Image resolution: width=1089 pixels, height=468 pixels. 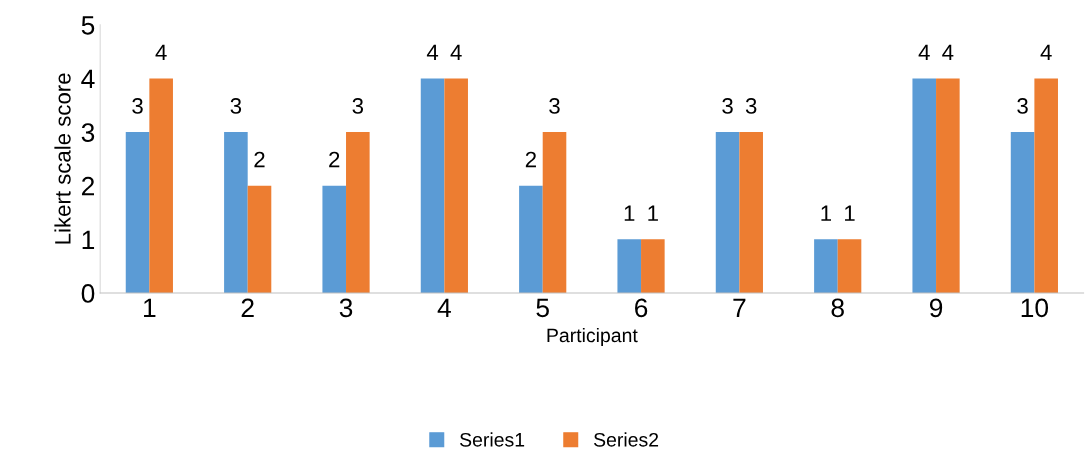 I want to click on x-tick-label: 2, so click(x=247, y=307).